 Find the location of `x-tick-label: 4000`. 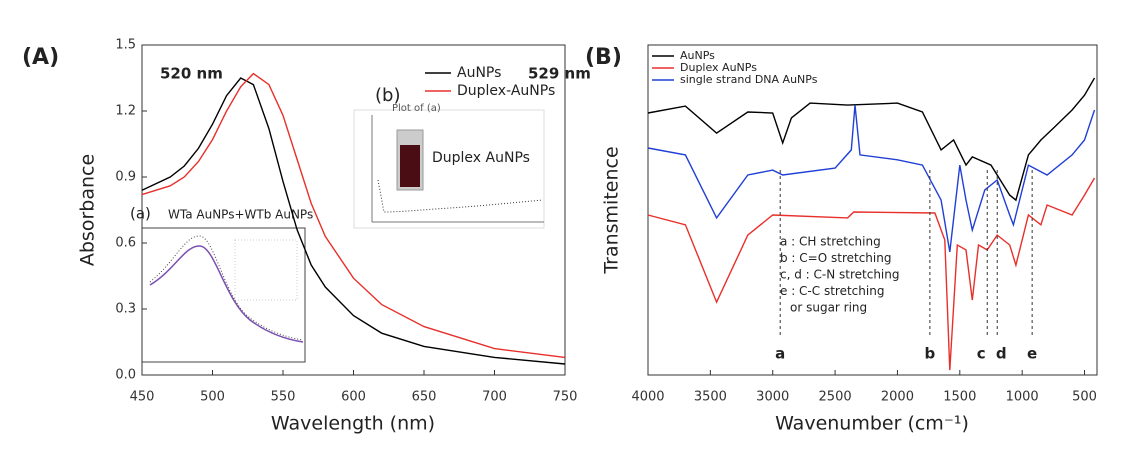

x-tick-label: 4000 is located at coordinates (647, 397).